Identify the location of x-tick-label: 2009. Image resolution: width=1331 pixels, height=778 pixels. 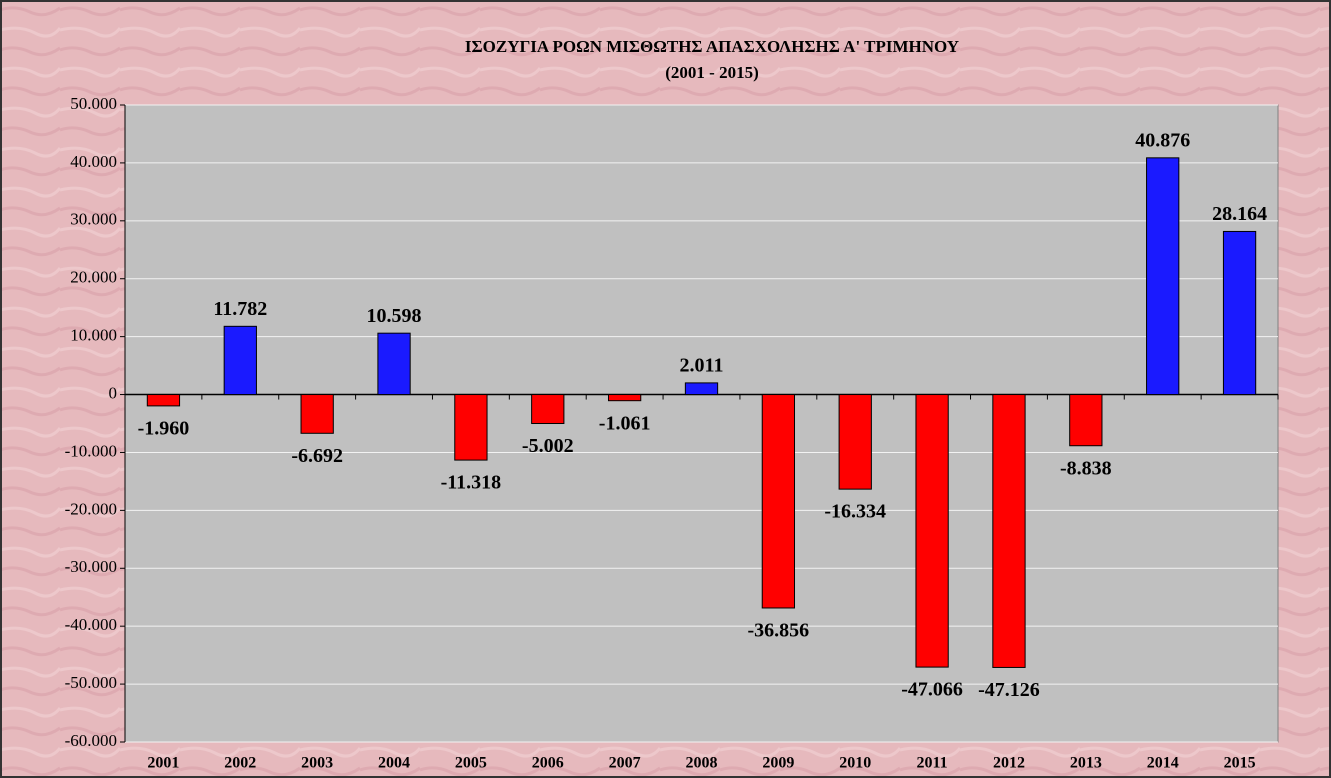
(778, 763).